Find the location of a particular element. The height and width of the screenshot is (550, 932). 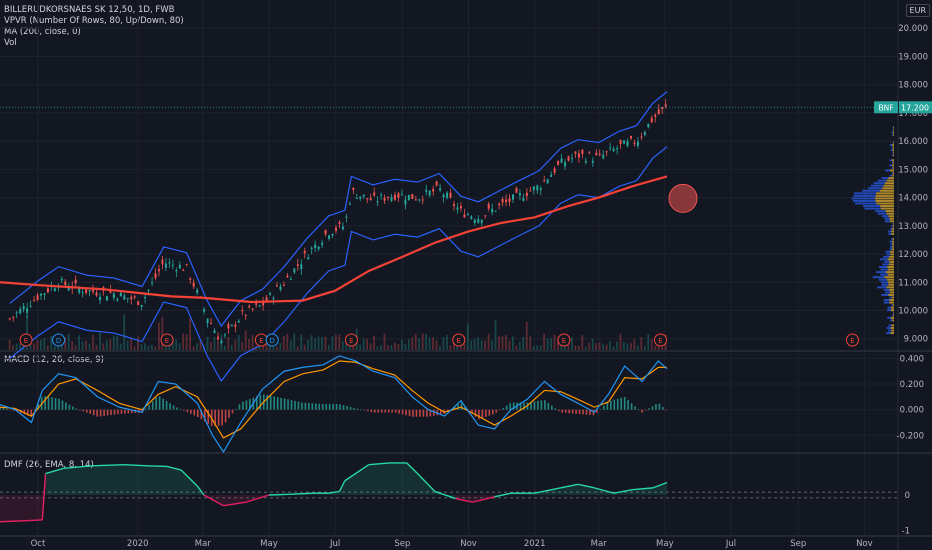

indicator-vol: Vol is located at coordinates (10, 43).